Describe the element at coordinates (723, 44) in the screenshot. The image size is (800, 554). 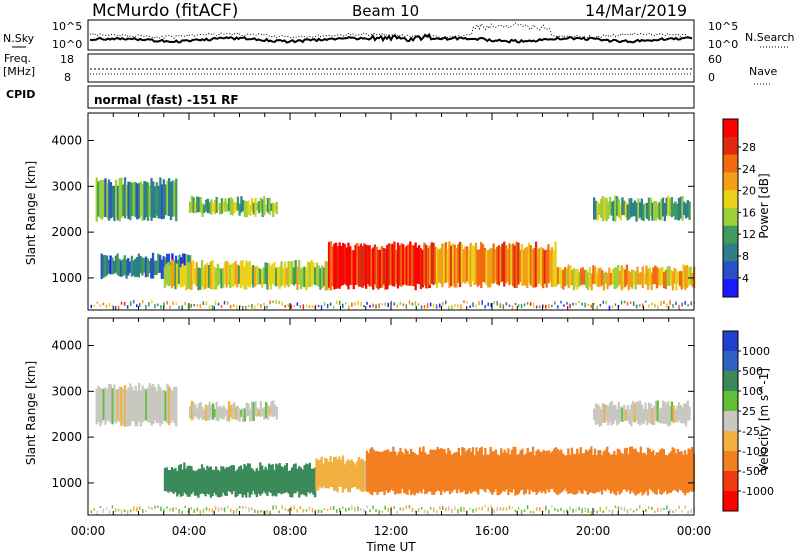
I see `noise-right-tick-bottom: 10^0` at that location.